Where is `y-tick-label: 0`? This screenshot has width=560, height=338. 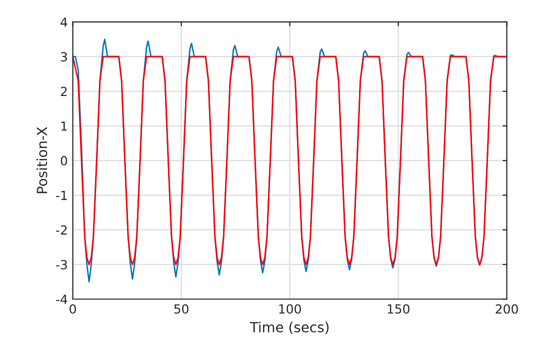
y-tick-label: 0 is located at coordinates (64, 161).